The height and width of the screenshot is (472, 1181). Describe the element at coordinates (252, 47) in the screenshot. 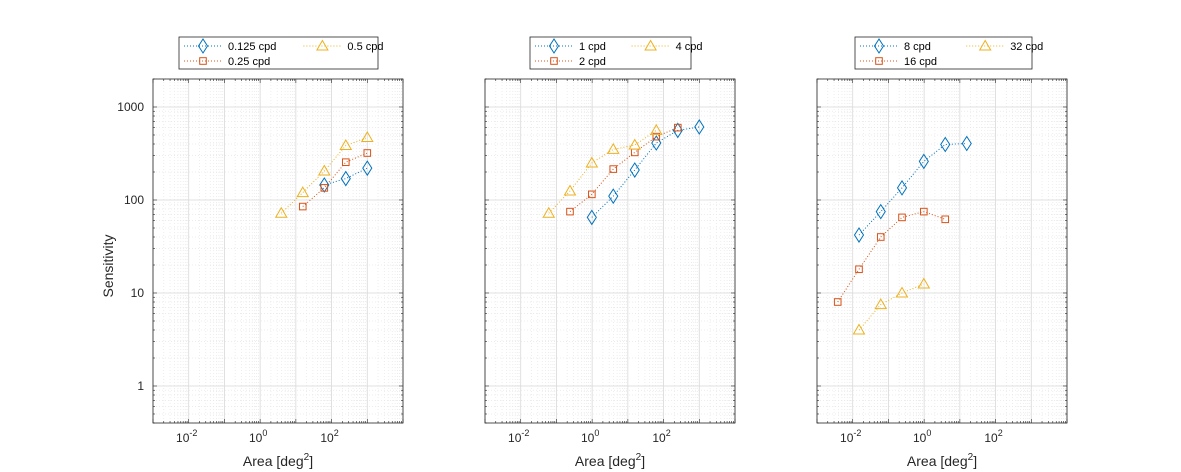

I see `legend-label: 0.125 cpd` at that location.